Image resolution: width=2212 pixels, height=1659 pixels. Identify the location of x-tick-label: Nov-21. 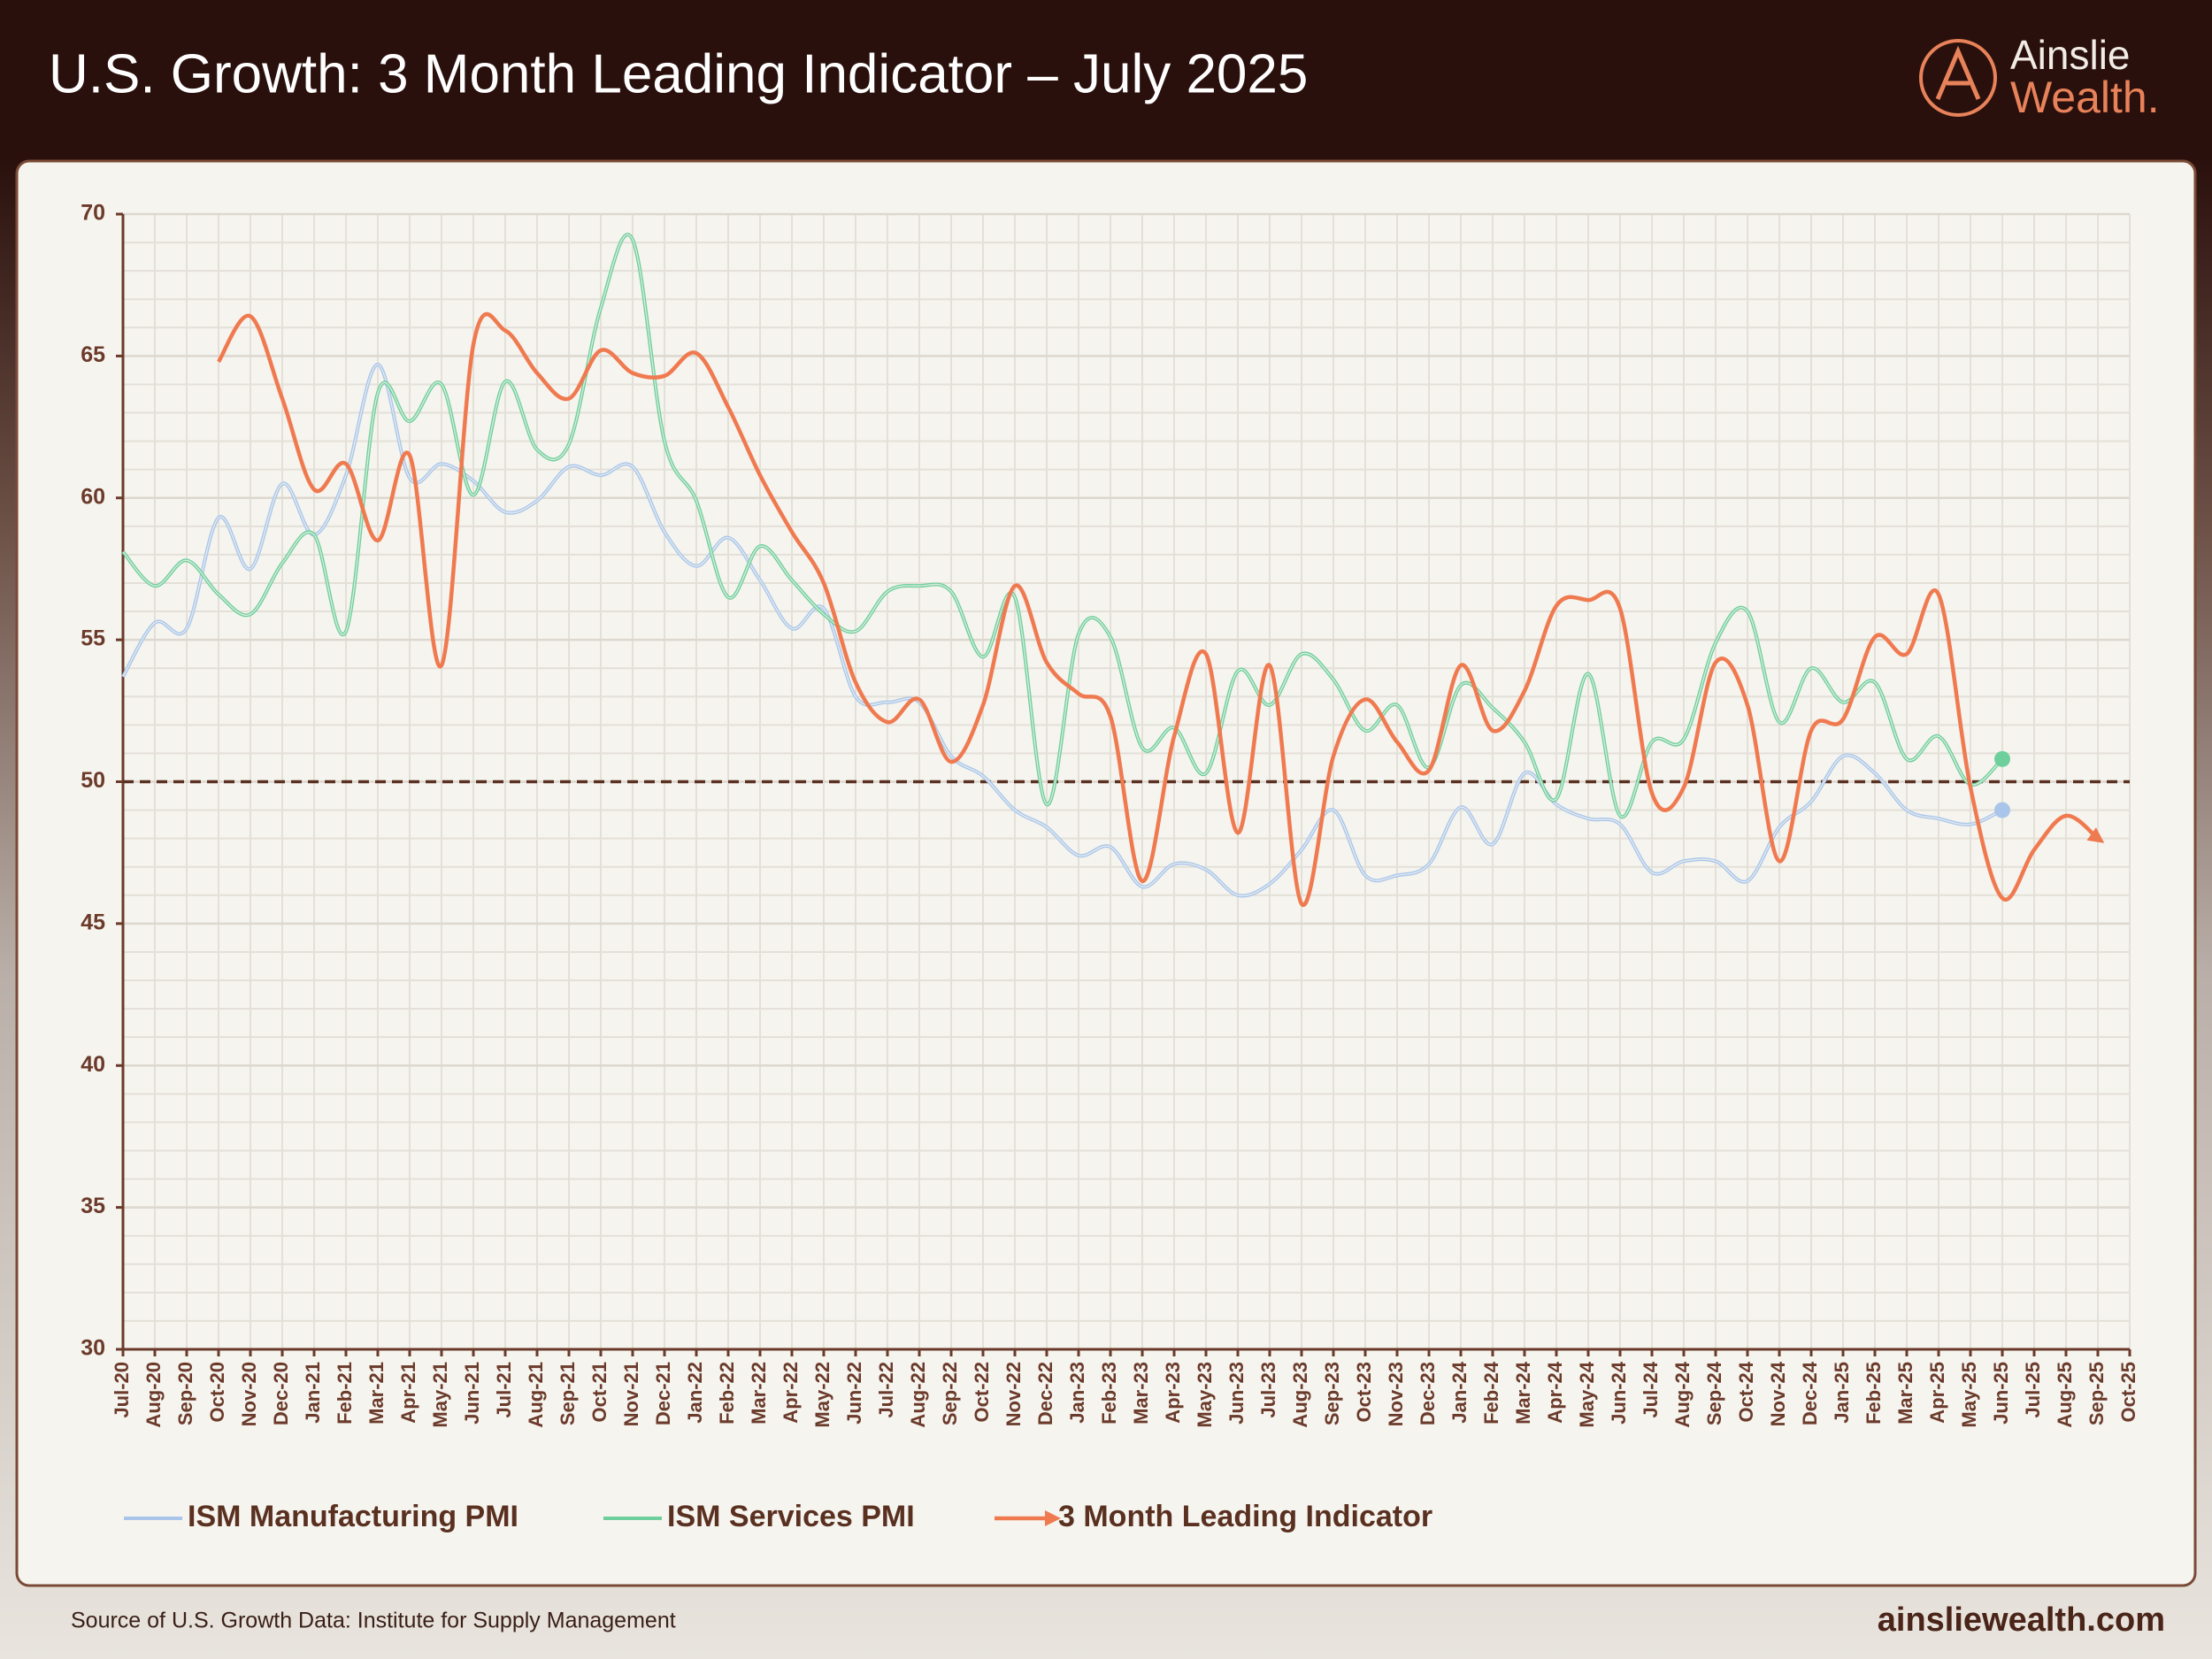
(631, 1394).